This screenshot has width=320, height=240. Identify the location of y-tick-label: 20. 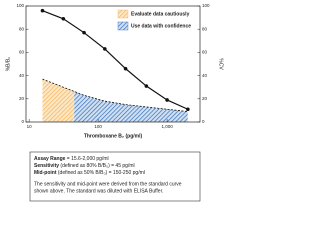
(22, 98).